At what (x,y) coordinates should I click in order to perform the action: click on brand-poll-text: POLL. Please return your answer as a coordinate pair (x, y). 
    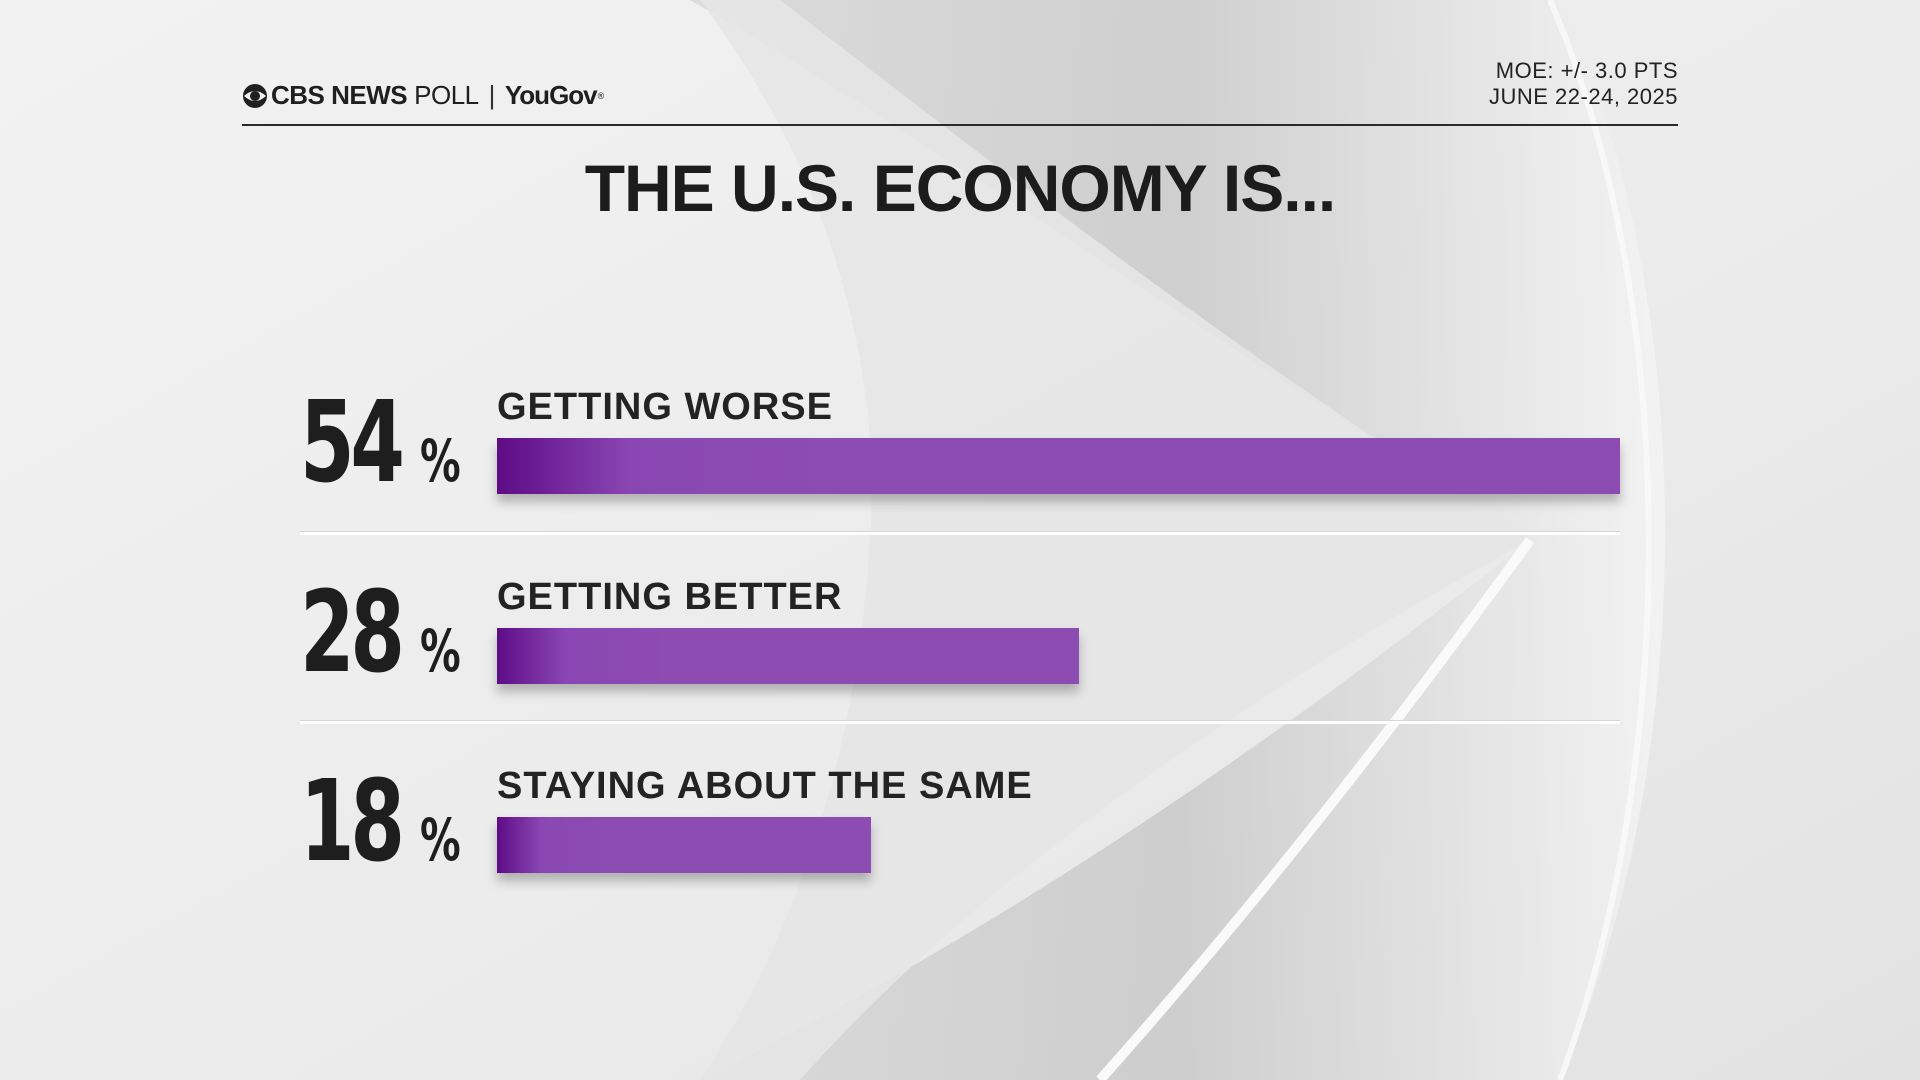
    Looking at the image, I should click on (446, 95).